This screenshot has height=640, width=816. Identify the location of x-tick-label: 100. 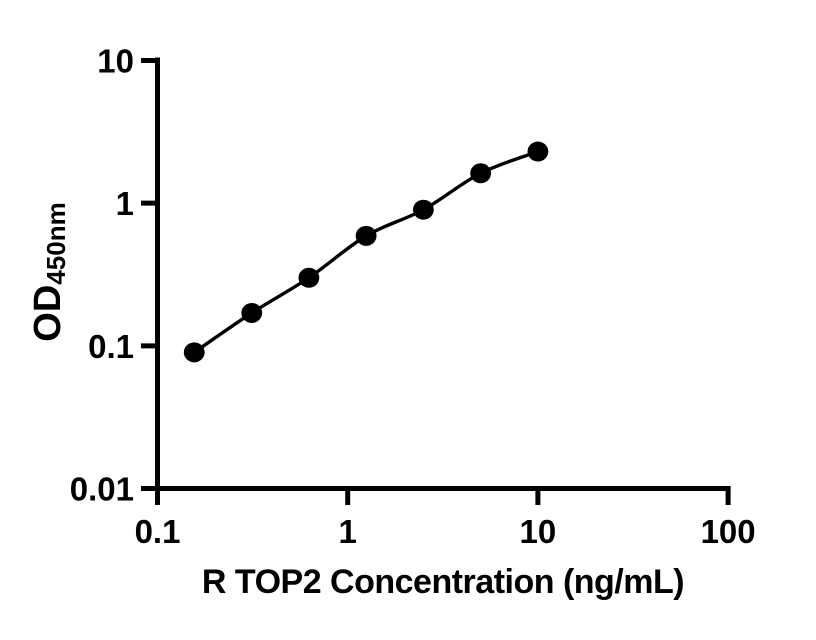
(728, 531).